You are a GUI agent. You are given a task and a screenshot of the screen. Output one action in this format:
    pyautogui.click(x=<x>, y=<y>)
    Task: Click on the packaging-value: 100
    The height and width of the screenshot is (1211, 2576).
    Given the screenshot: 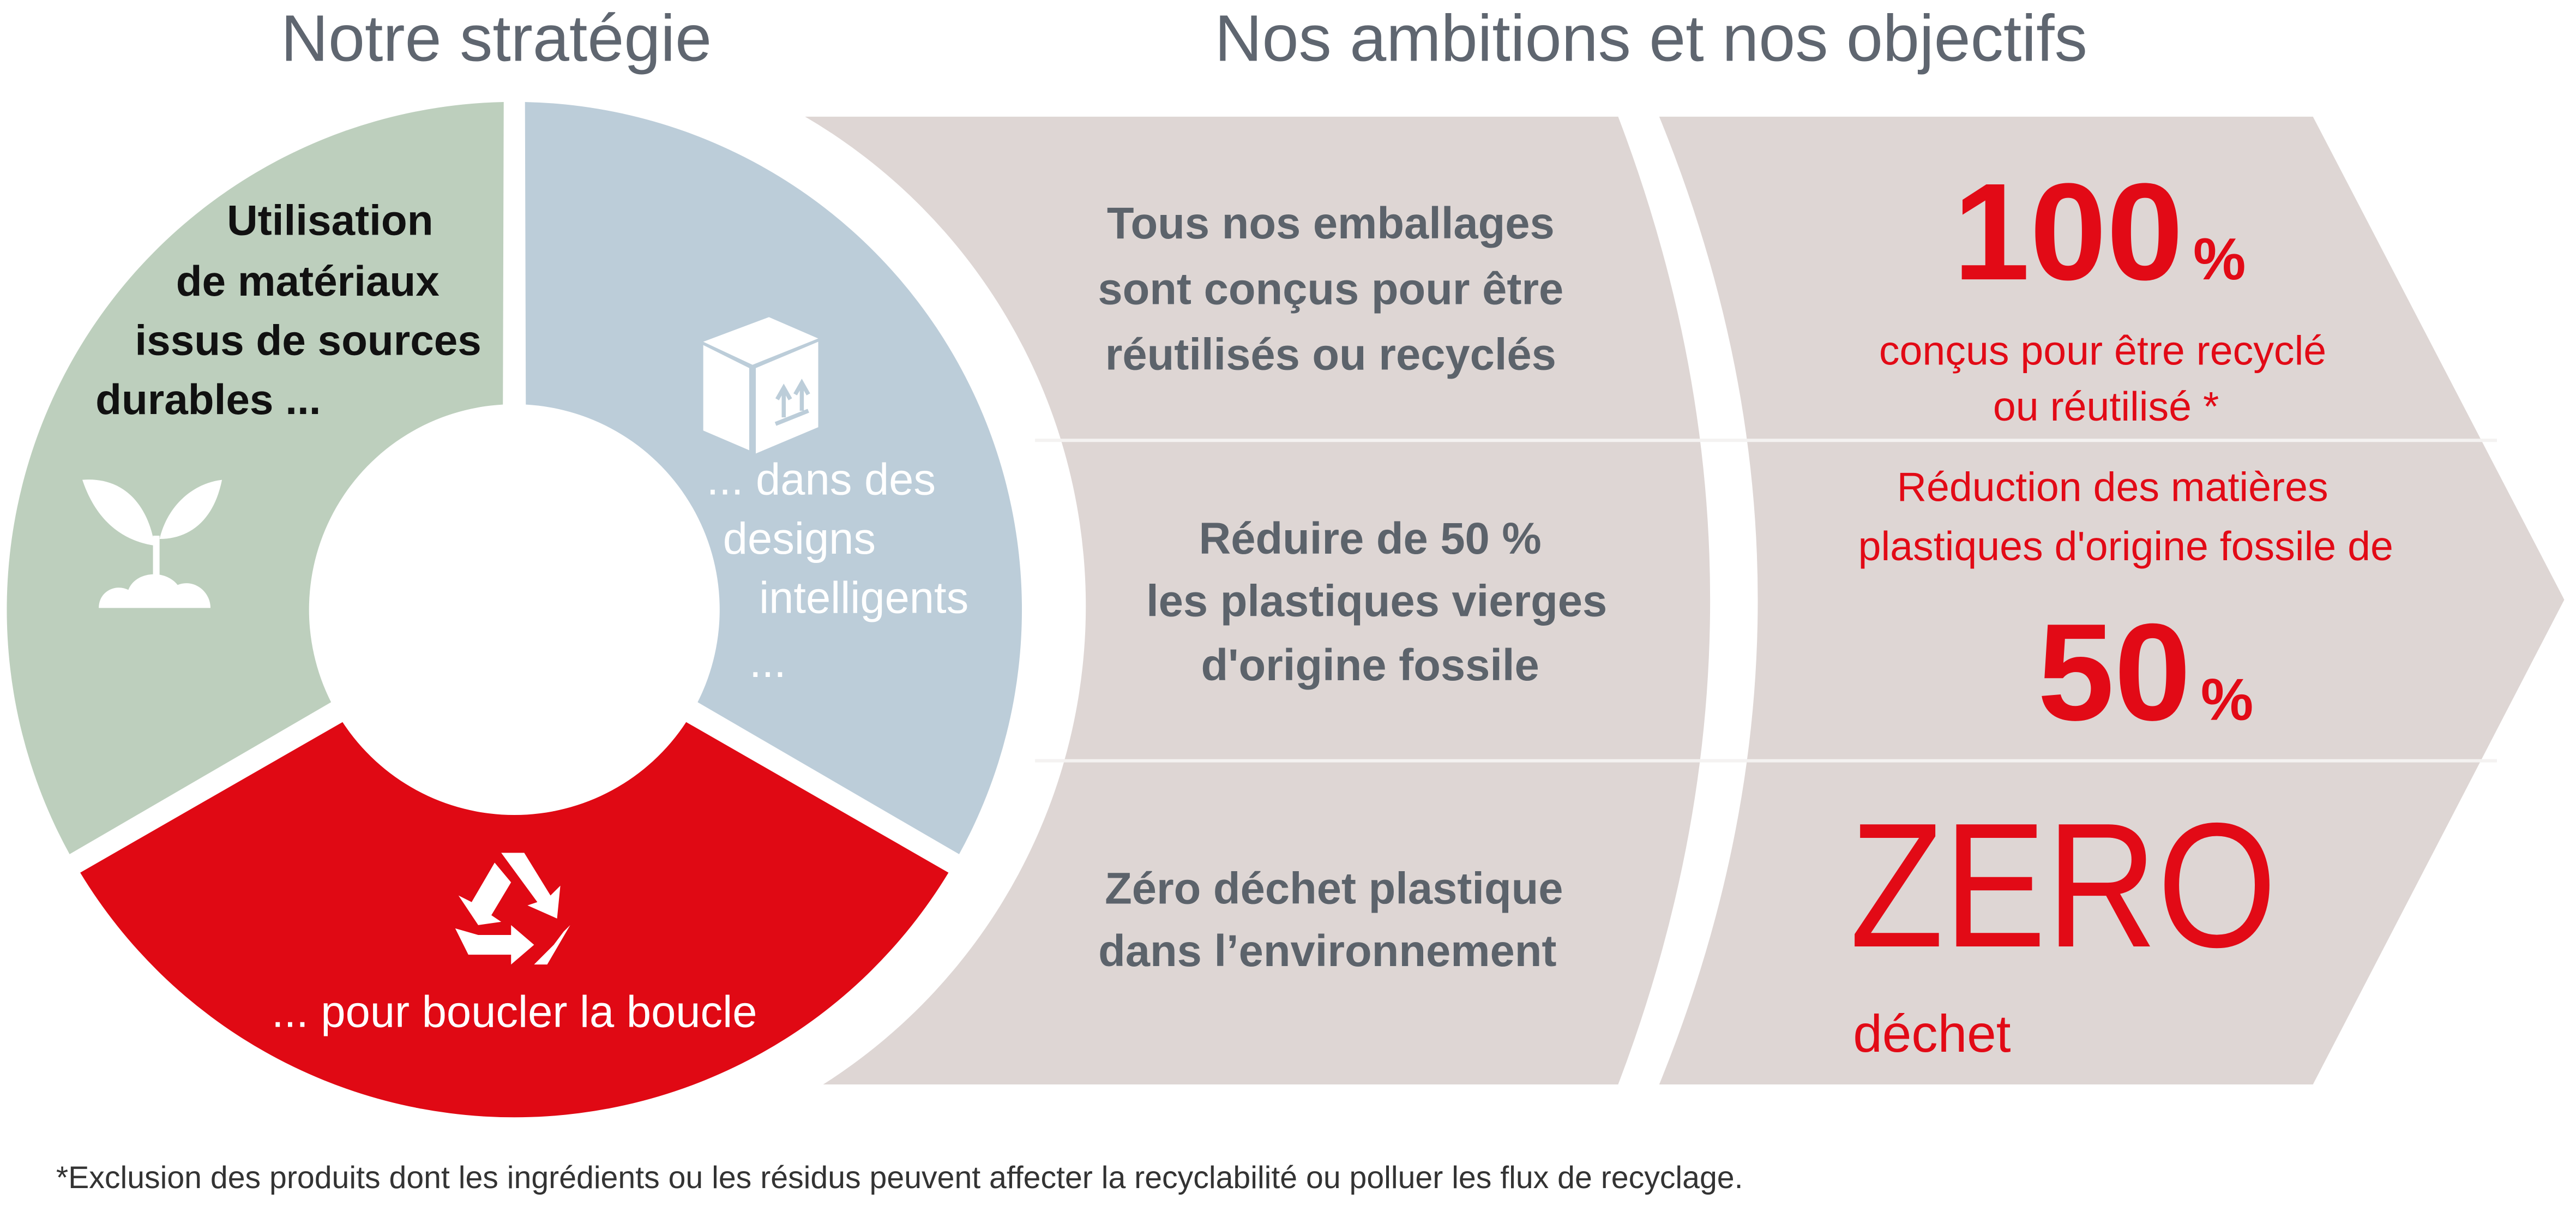 What is the action you would take?
    pyautogui.click(x=2068, y=231)
    